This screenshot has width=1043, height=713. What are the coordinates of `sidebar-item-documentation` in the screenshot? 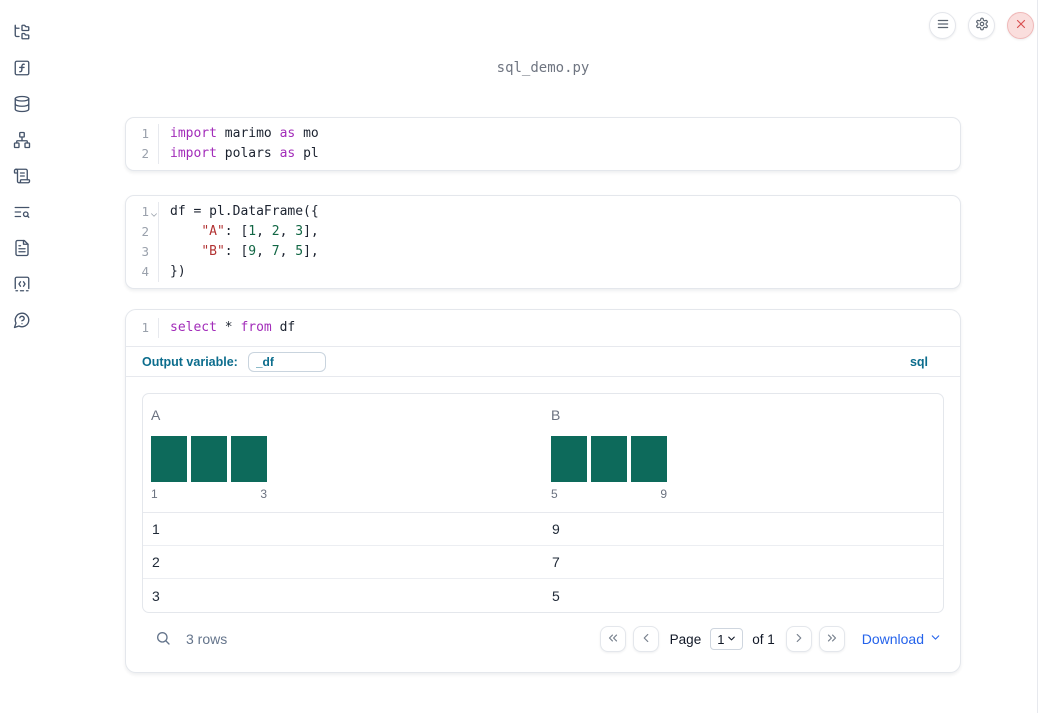 It's located at (22, 249).